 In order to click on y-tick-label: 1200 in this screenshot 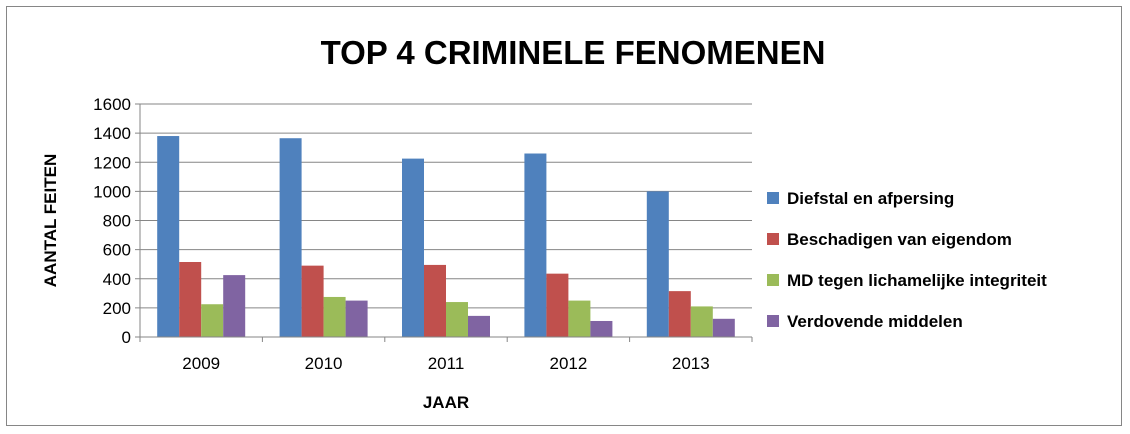, I will do `click(112, 162)`.